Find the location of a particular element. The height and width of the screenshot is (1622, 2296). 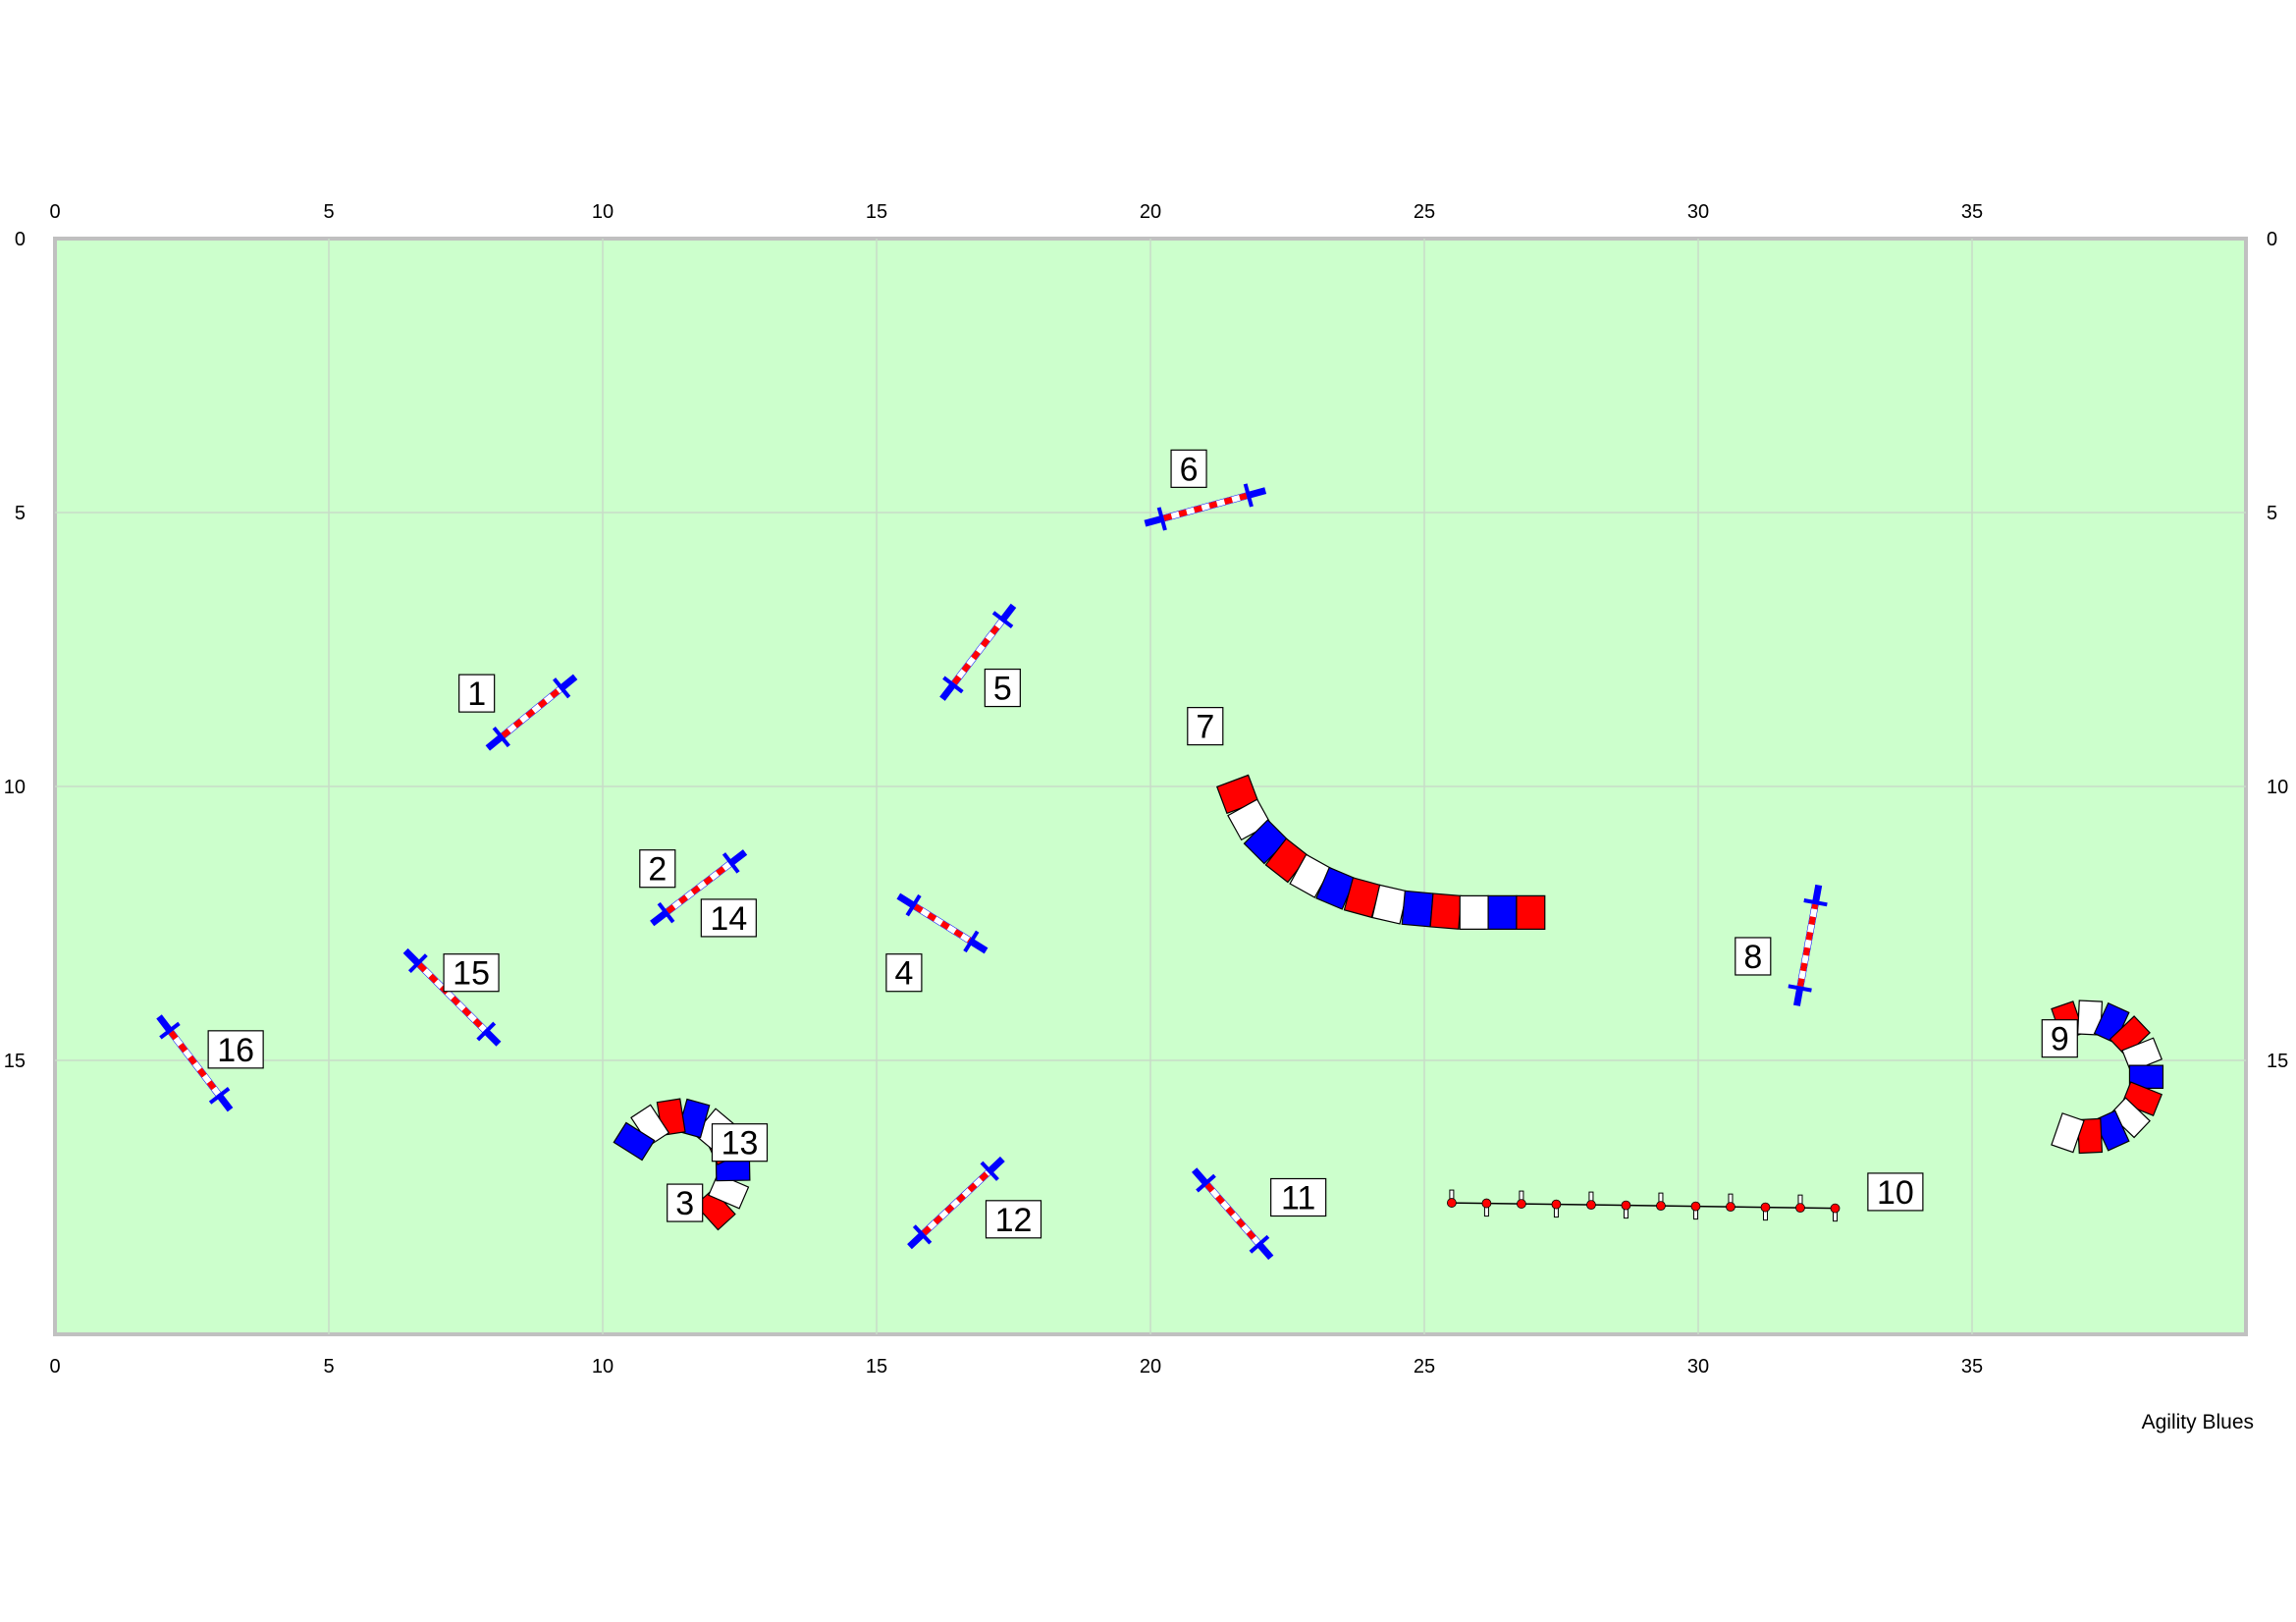

number-text: 4 is located at coordinates (903, 974).